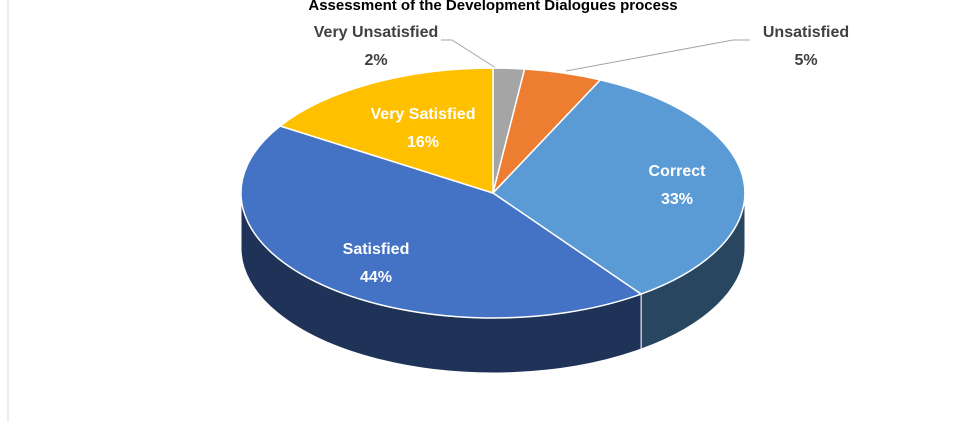 The width and height of the screenshot is (967, 422). What do you see at coordinates (805, 60) in the screenshot?
I see `slice-value-label: 5%` at bounding box center [805, 60].